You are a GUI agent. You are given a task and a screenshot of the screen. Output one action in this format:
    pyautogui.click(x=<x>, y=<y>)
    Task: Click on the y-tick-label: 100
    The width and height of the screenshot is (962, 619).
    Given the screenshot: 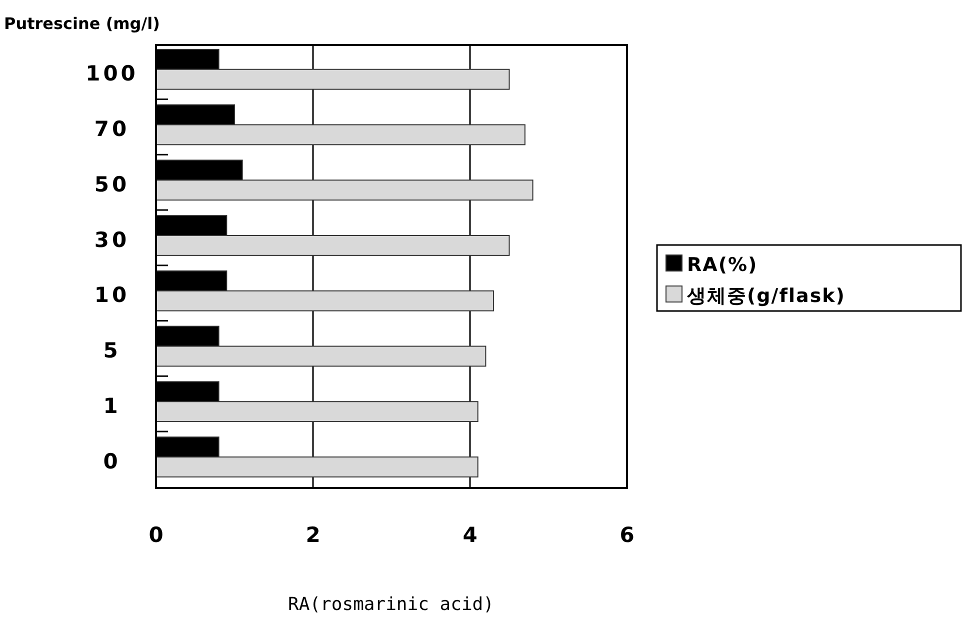 What is the action you would take?
    pyautogui.click(x=112, y=74)
    